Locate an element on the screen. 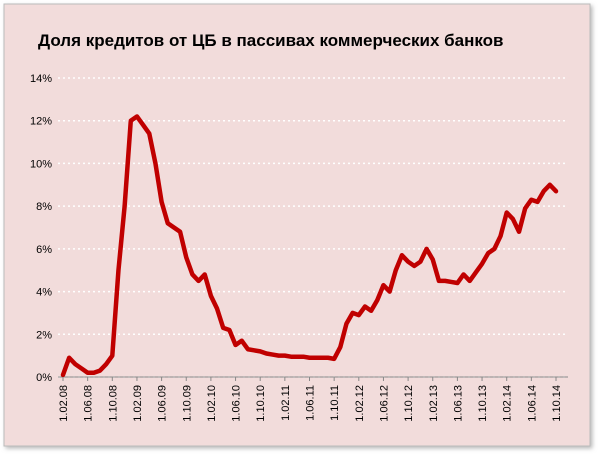  x-tick-label: 1.10.13 is located at coordinates (483, 403).